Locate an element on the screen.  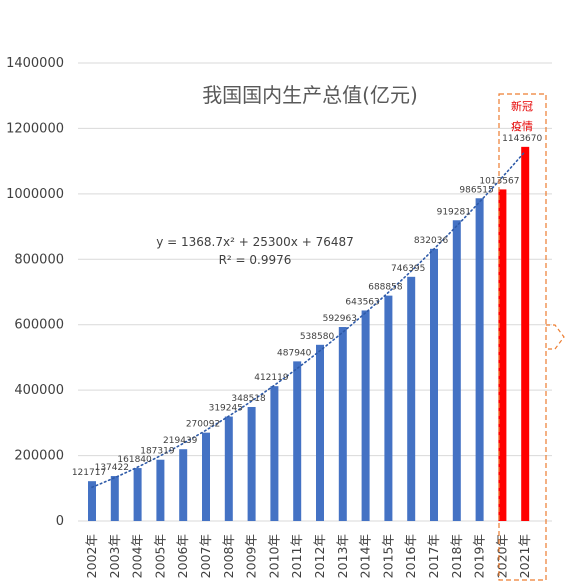
x-tick-label-2003年: 2003年 is located at coordinates (114, 556).